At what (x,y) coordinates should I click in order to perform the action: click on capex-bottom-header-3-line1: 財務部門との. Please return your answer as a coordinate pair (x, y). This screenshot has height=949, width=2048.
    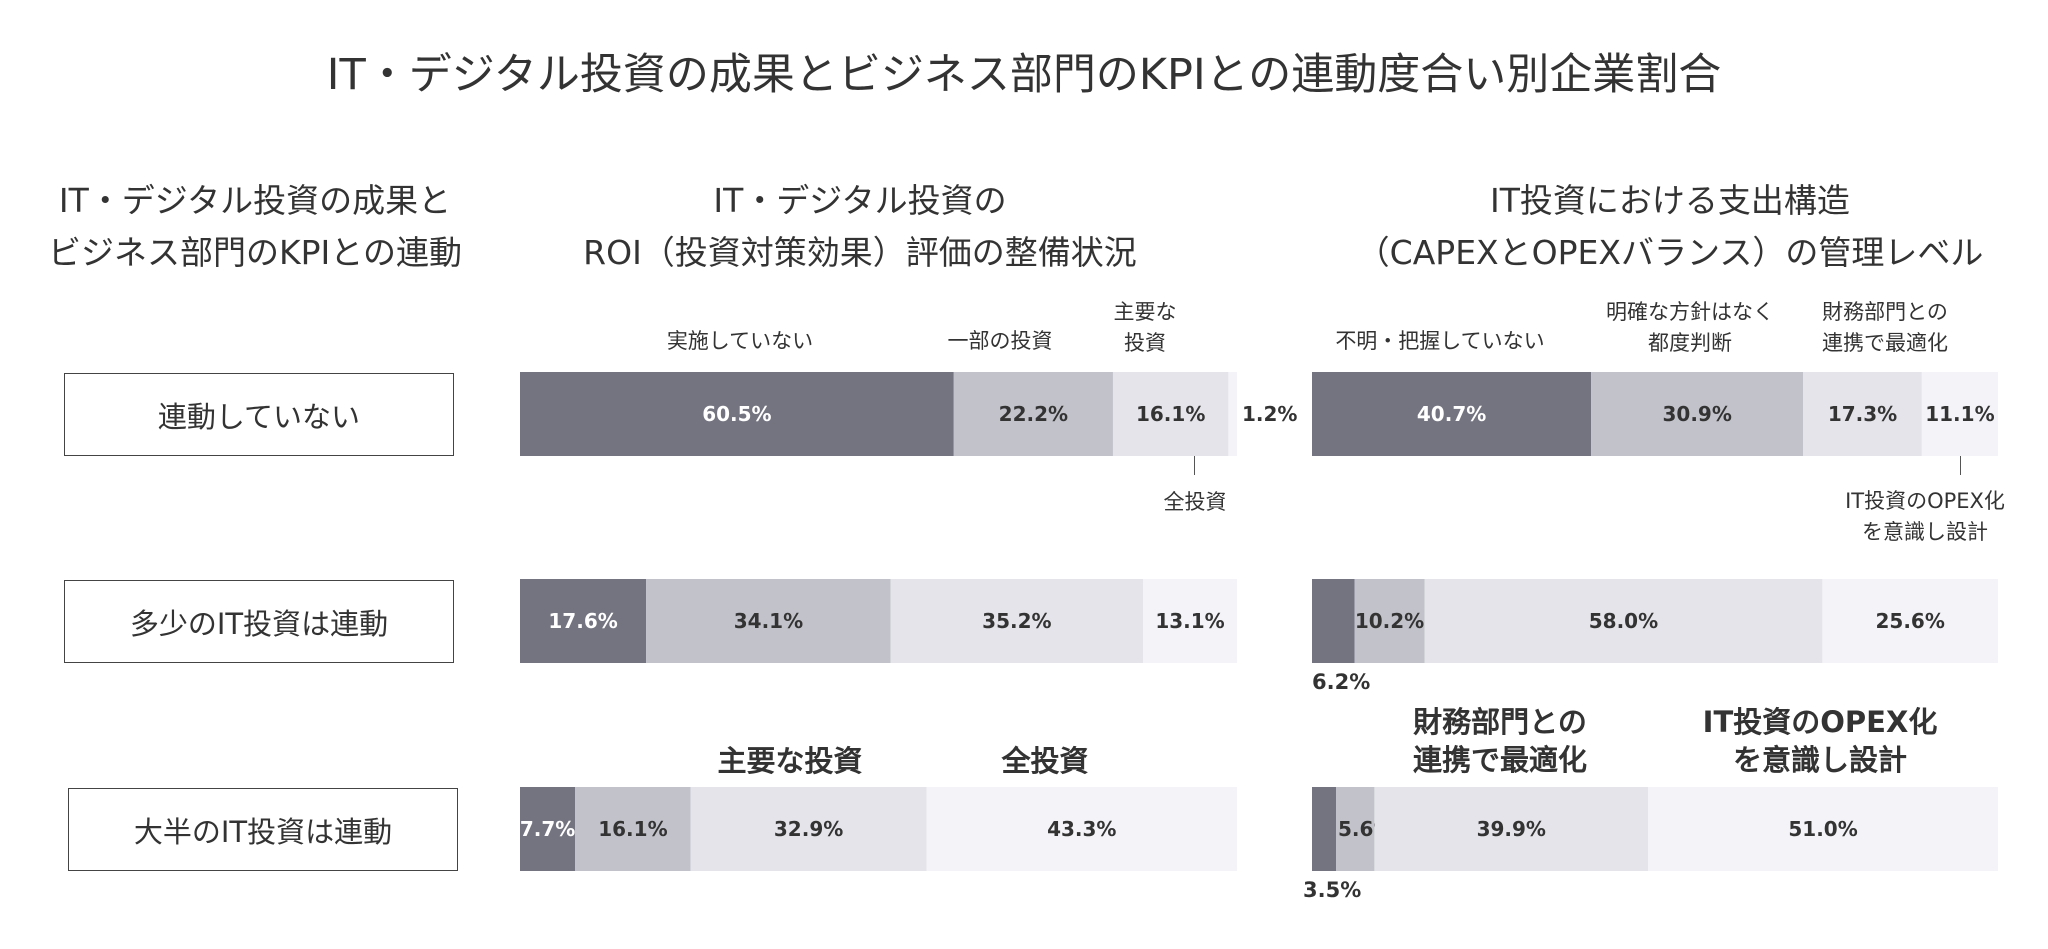
    Looking at the image, I should click on (1500, 722).